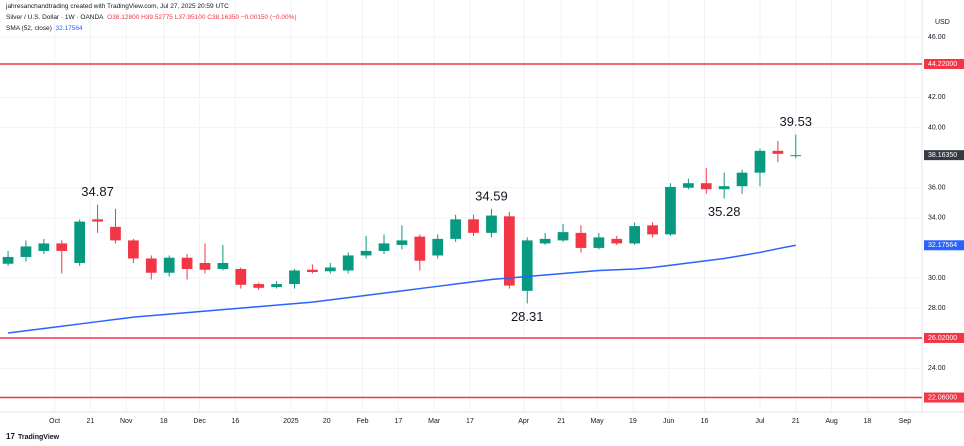 The height and width of the screenshot is (446, 964). I want to click on sma-badge-label: 32.17564, so click(942, 245).